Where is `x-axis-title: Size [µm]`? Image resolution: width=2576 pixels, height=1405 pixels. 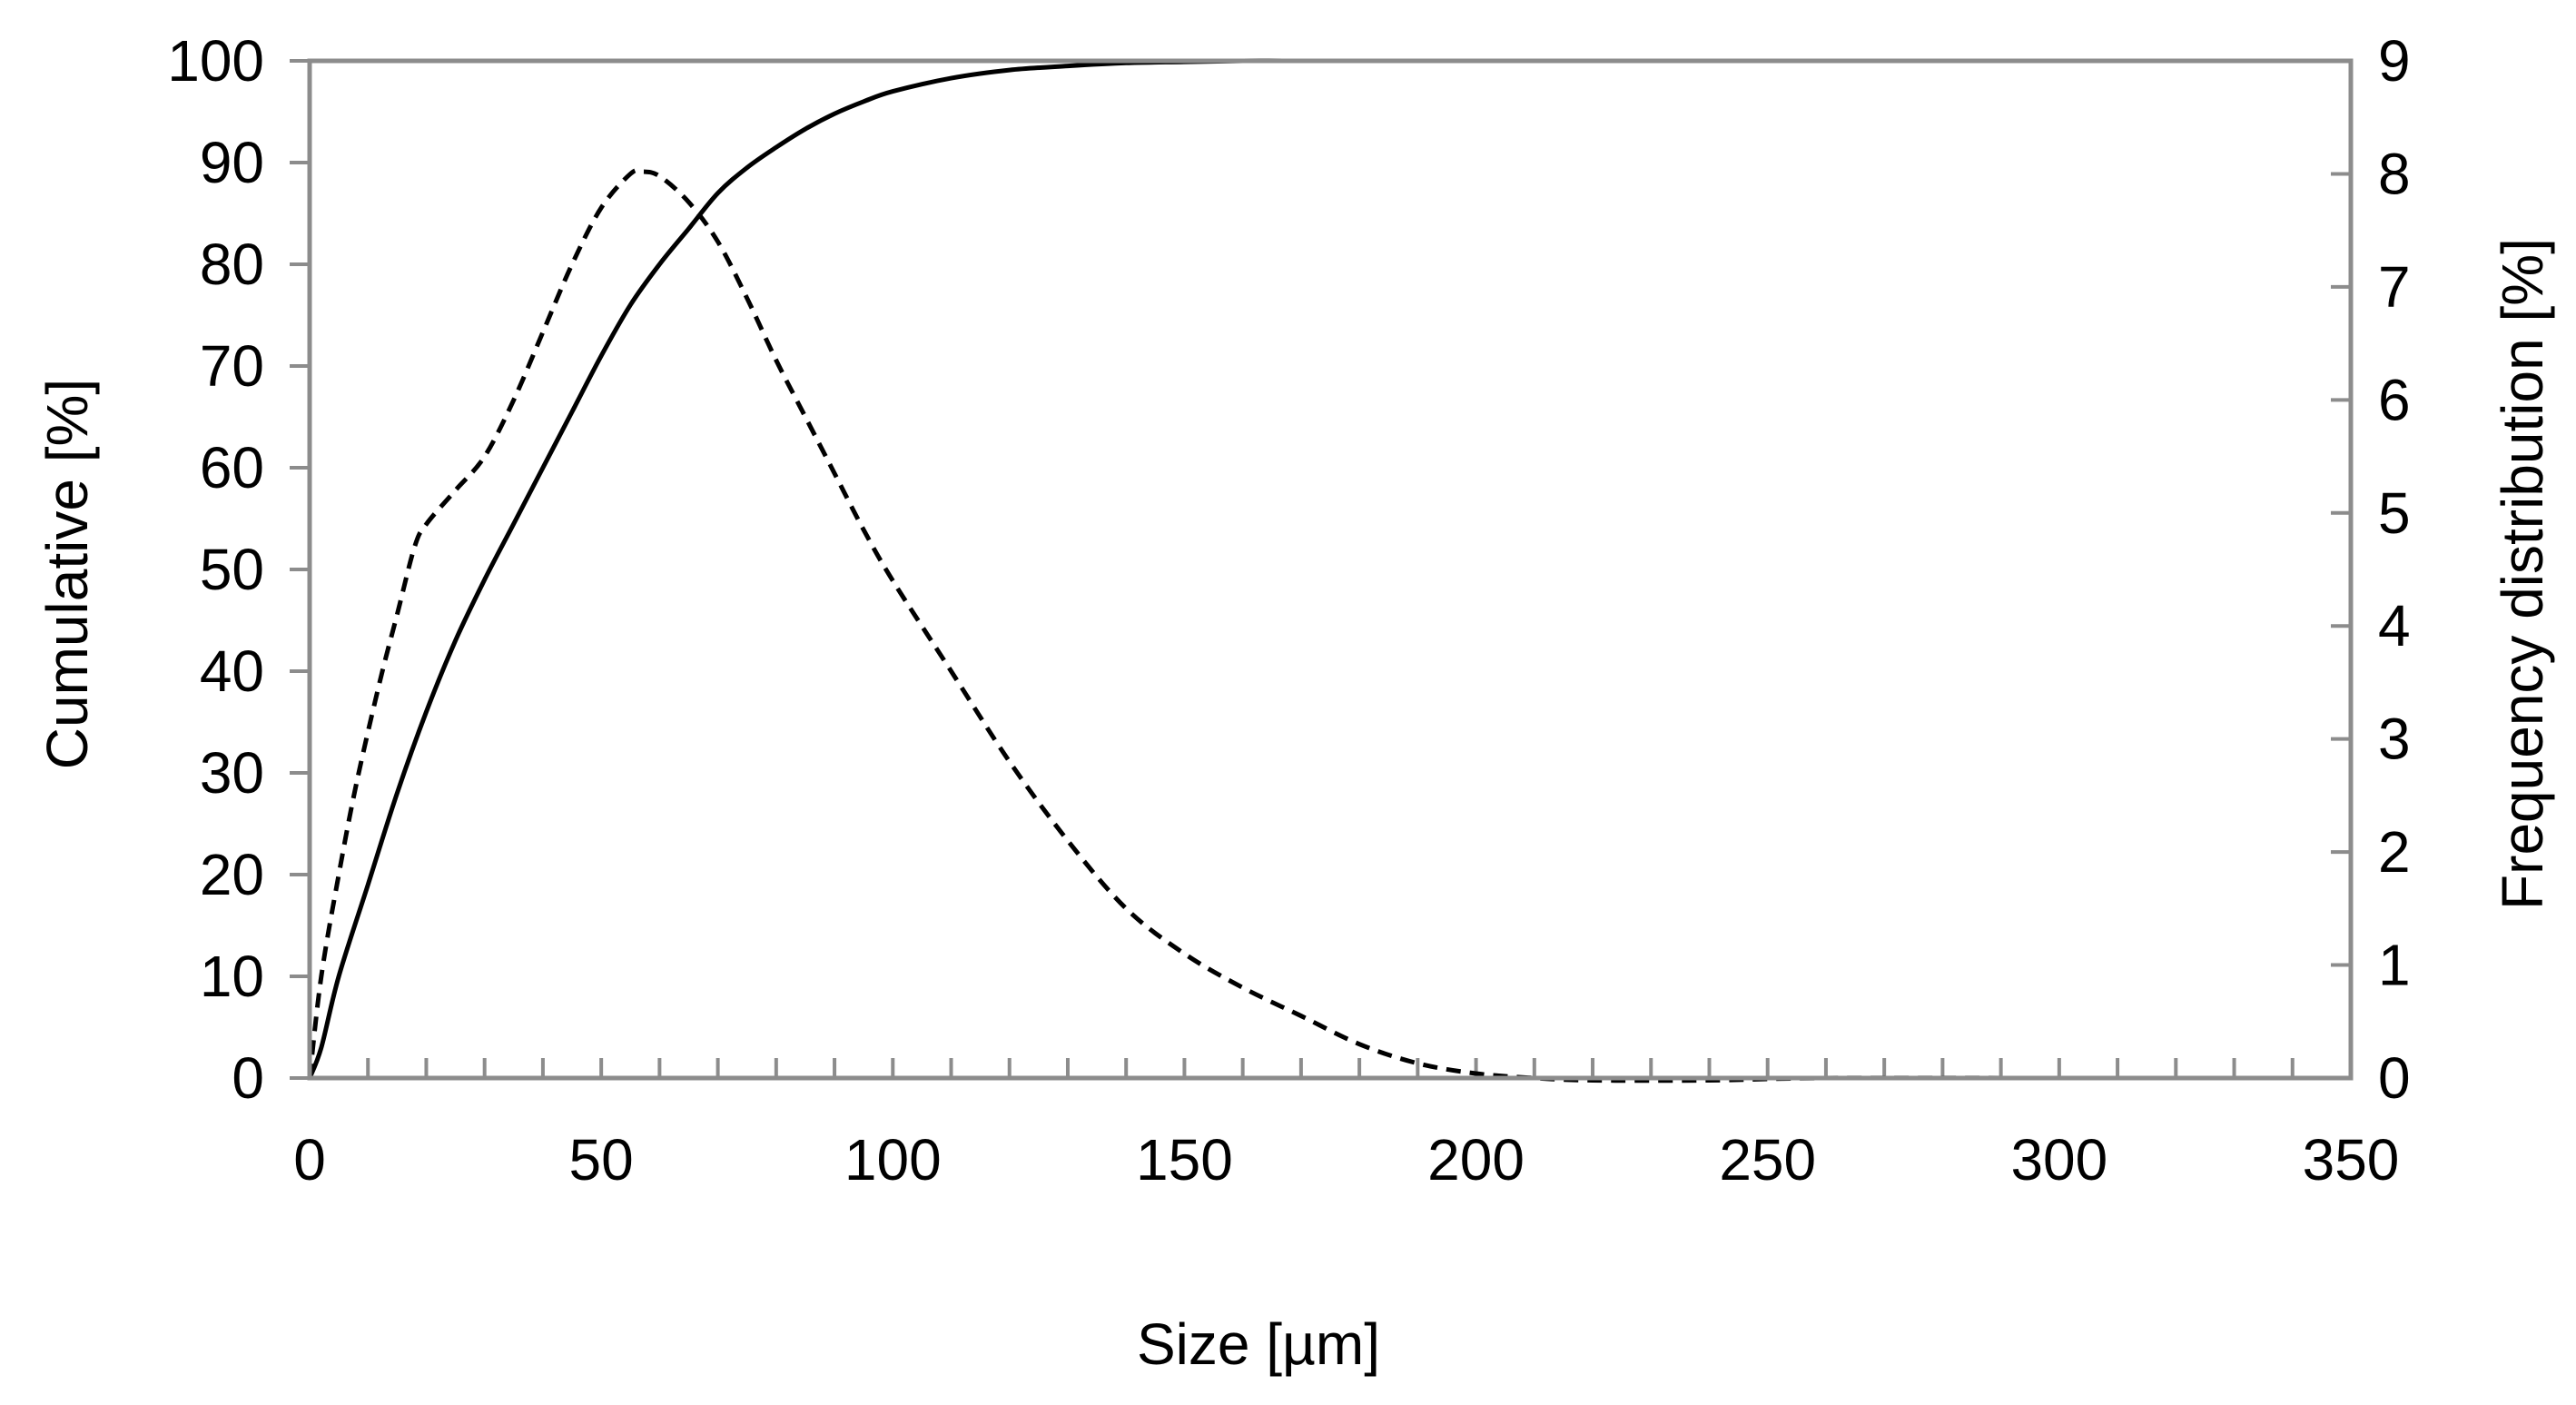 x-axis-title: Size [µm] is located at coordinates (1258, 1344).